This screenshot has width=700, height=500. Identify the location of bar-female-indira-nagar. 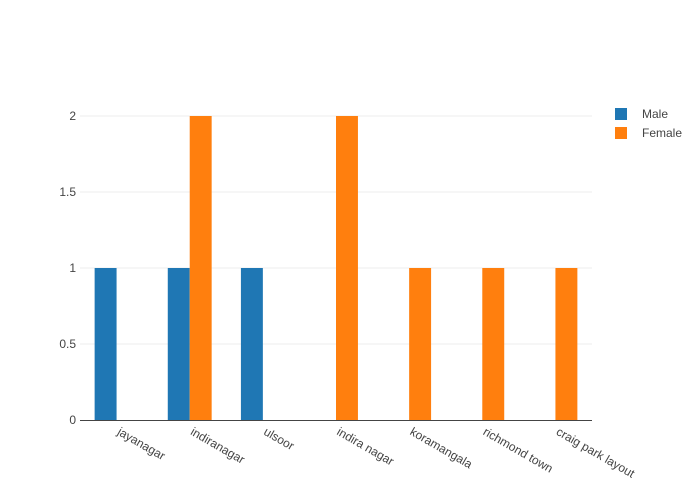
(347, 268).